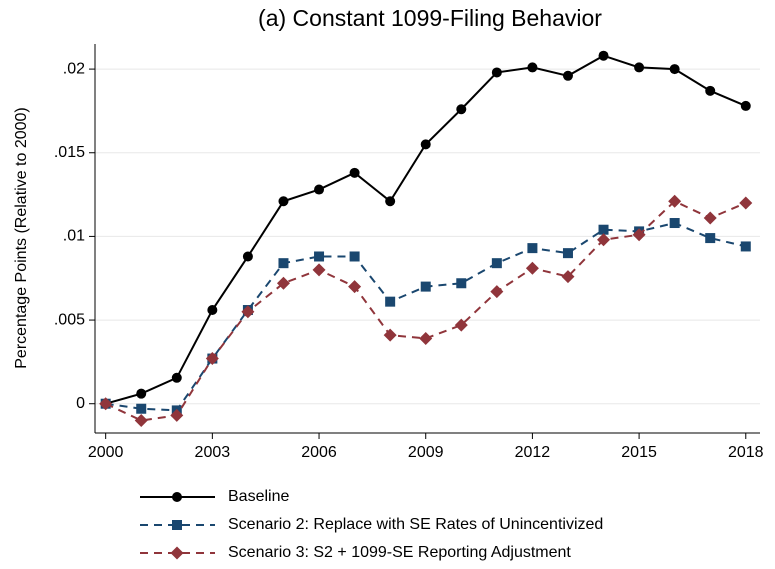 Image resolution: width=775 pixels, height=569 pixels. I want to click on x-tick-label: 2018, so click(746, 452).